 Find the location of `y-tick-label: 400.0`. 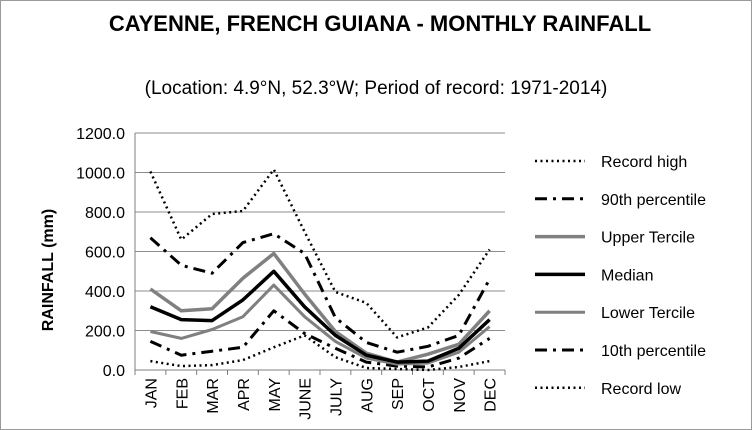

y-tick-label: 400.0 is located at coordinates (105, 292).